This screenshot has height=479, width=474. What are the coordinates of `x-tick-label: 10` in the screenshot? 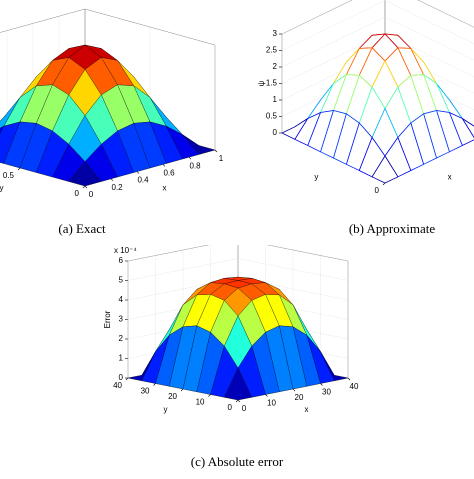 It's located at (271, 403).